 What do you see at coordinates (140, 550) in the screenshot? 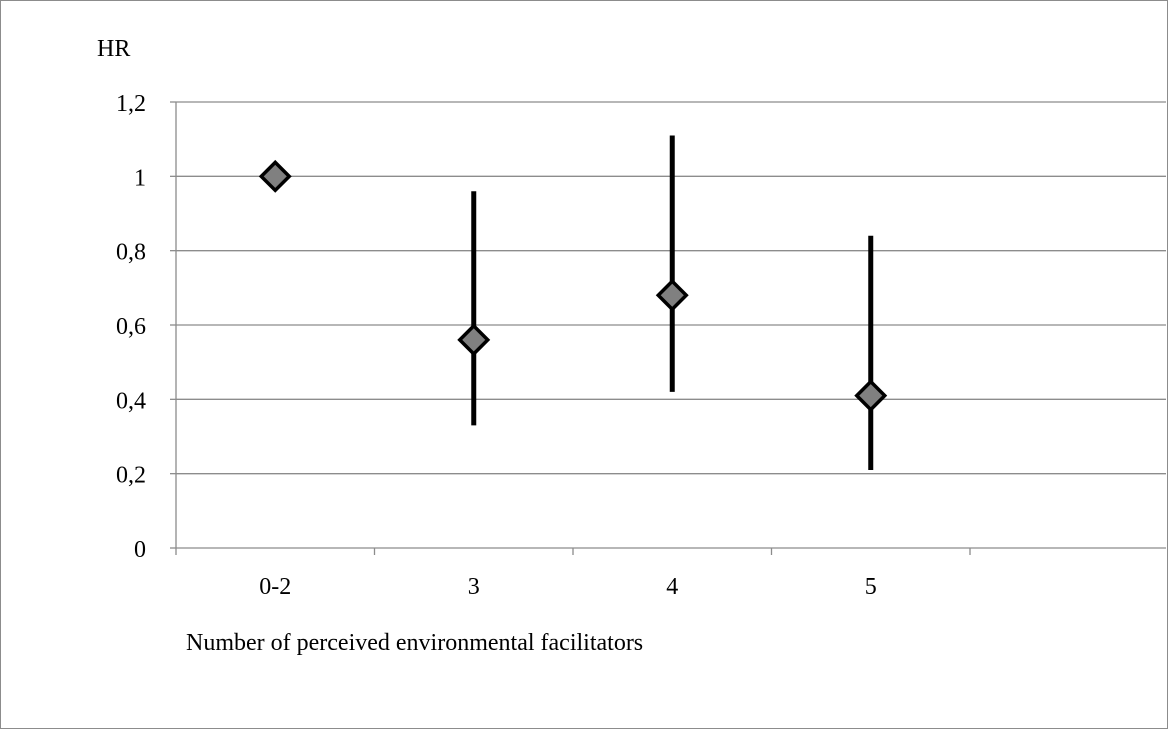
I see `y-tick-label: 0` at bounding box center [140, 550].